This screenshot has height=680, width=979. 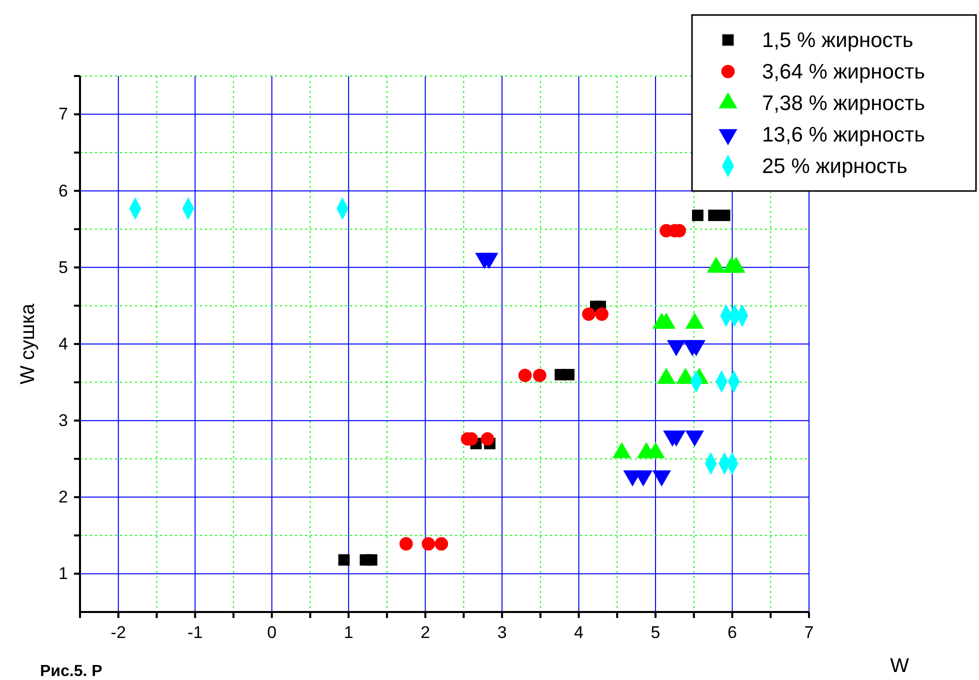 What do you see at coordinates (809, 632) in the screenshot?
I see `x-tick-label: 7` at bounding box center [809, 632].